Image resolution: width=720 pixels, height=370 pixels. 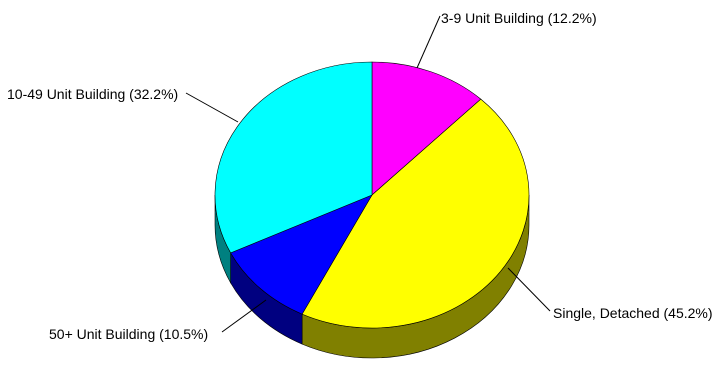 What do you see at coordinates (529, 289) in the screenshot?
I see `leader-line-single-detached` at bounding box center [529, 289].